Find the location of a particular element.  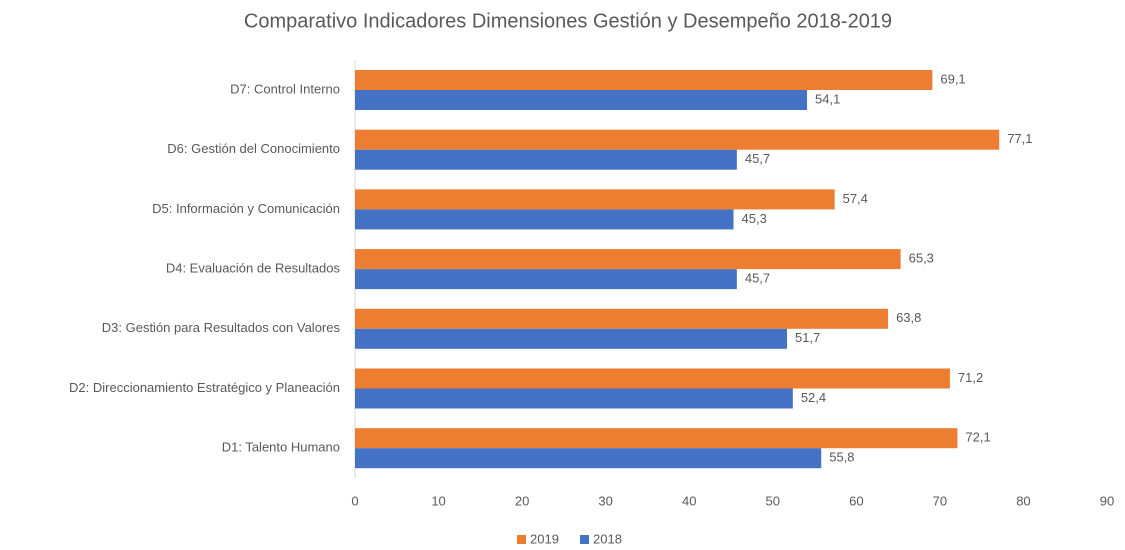

value-label: 57,4 is located at coordinates (855, 198).